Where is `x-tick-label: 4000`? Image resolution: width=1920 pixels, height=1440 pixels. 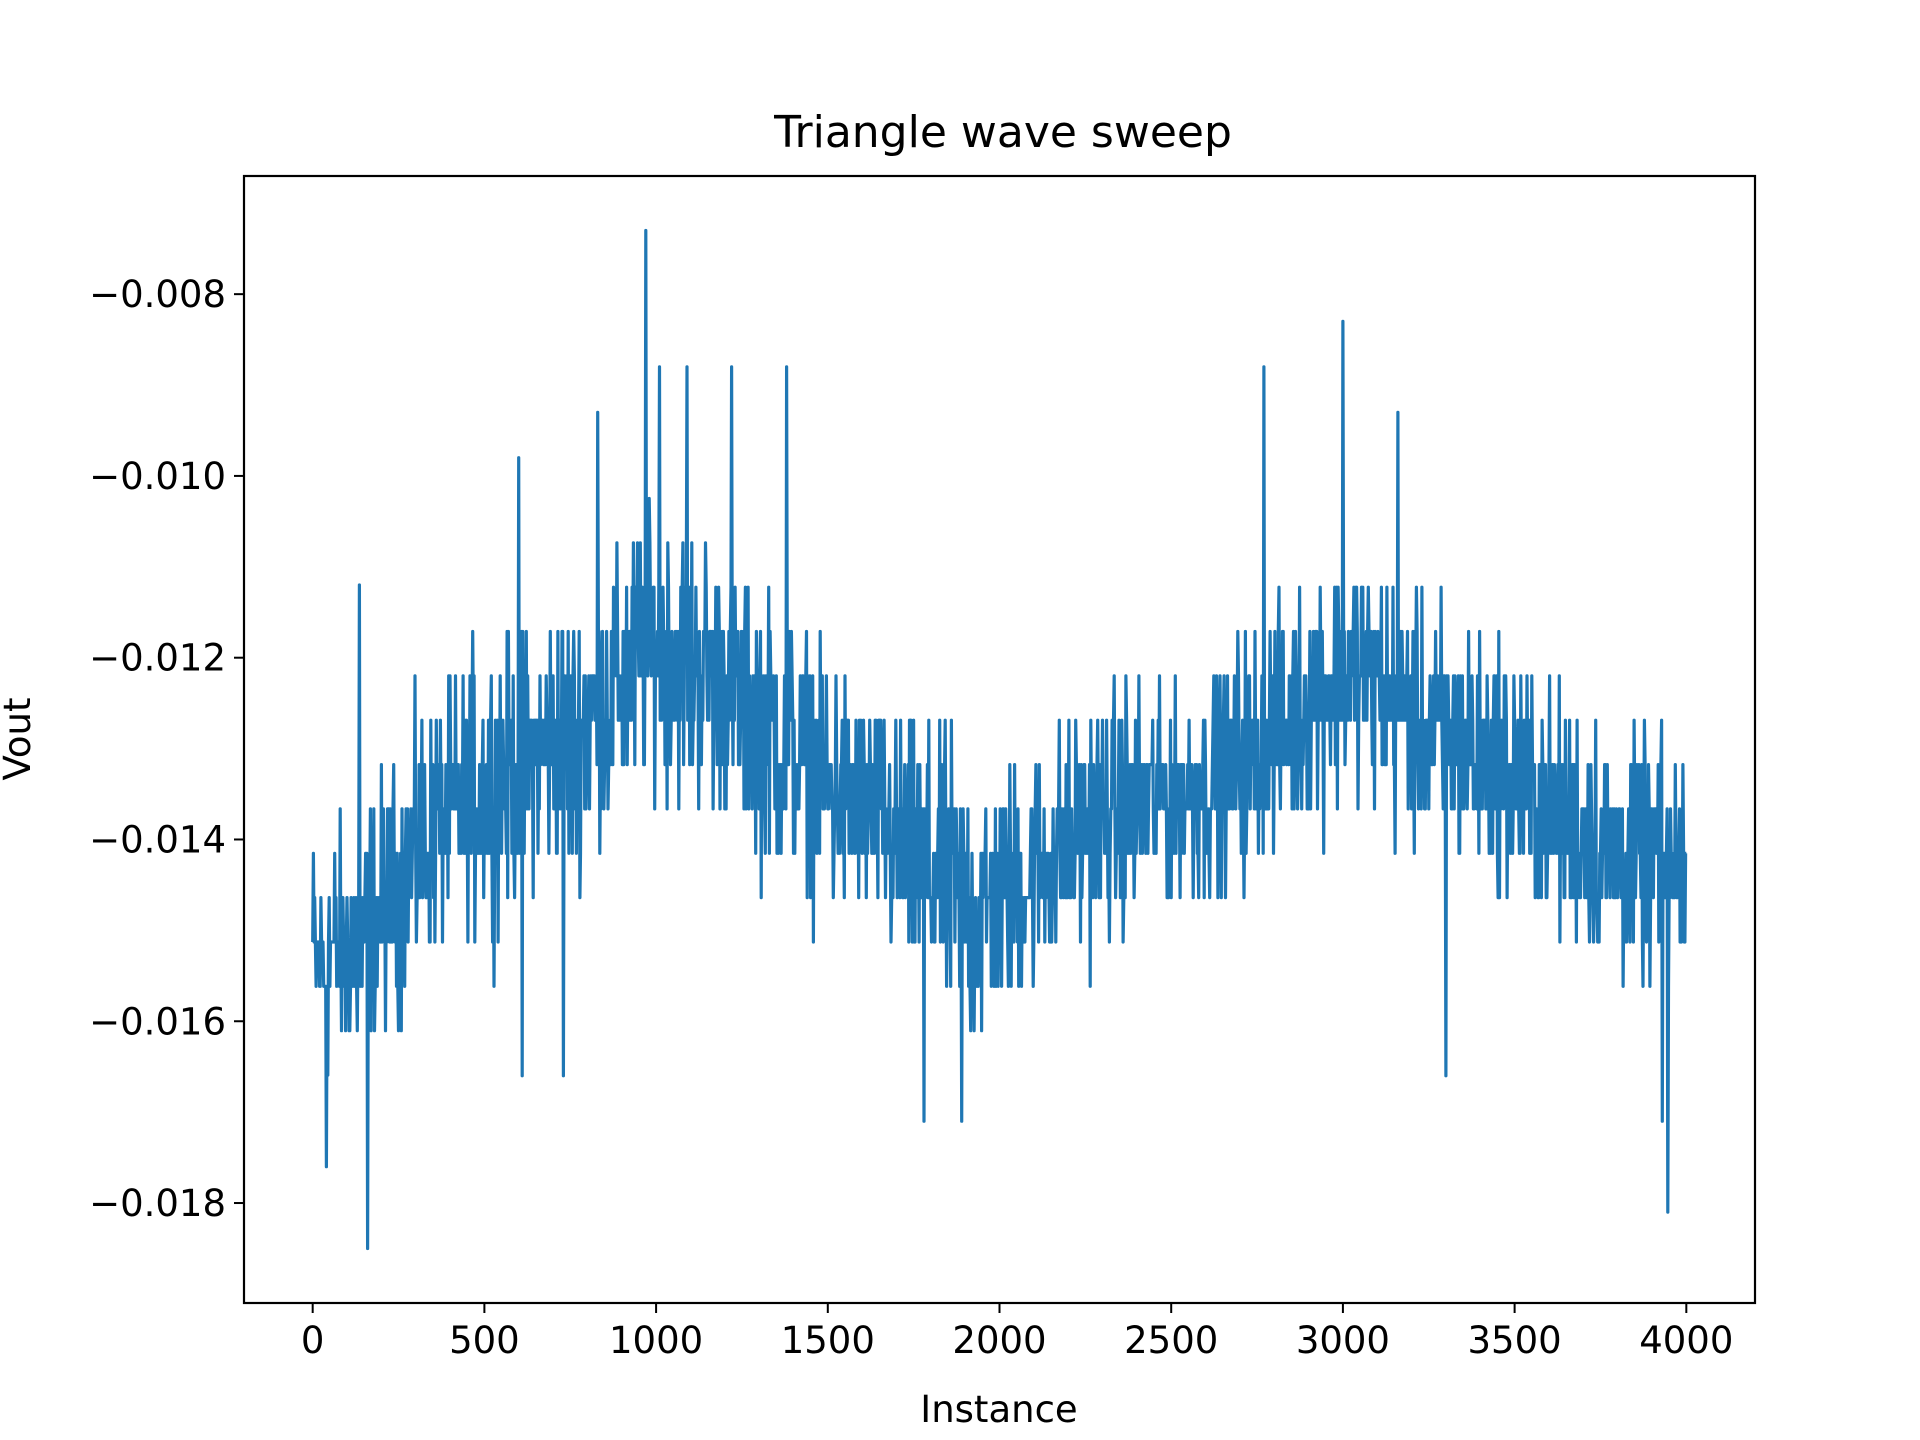 x-tick-label: 4000 is located at coordinates (1686, 1340).